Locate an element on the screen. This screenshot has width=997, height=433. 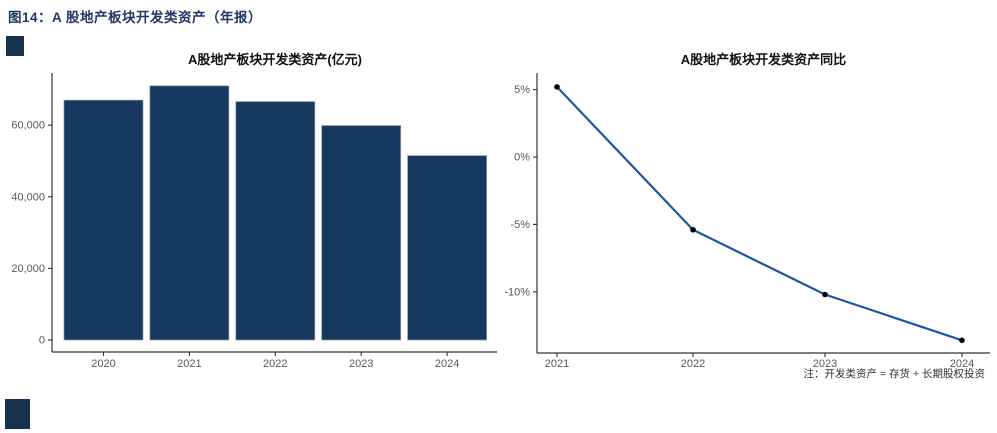
data-point-2022 is located at coordinates (693, 229).